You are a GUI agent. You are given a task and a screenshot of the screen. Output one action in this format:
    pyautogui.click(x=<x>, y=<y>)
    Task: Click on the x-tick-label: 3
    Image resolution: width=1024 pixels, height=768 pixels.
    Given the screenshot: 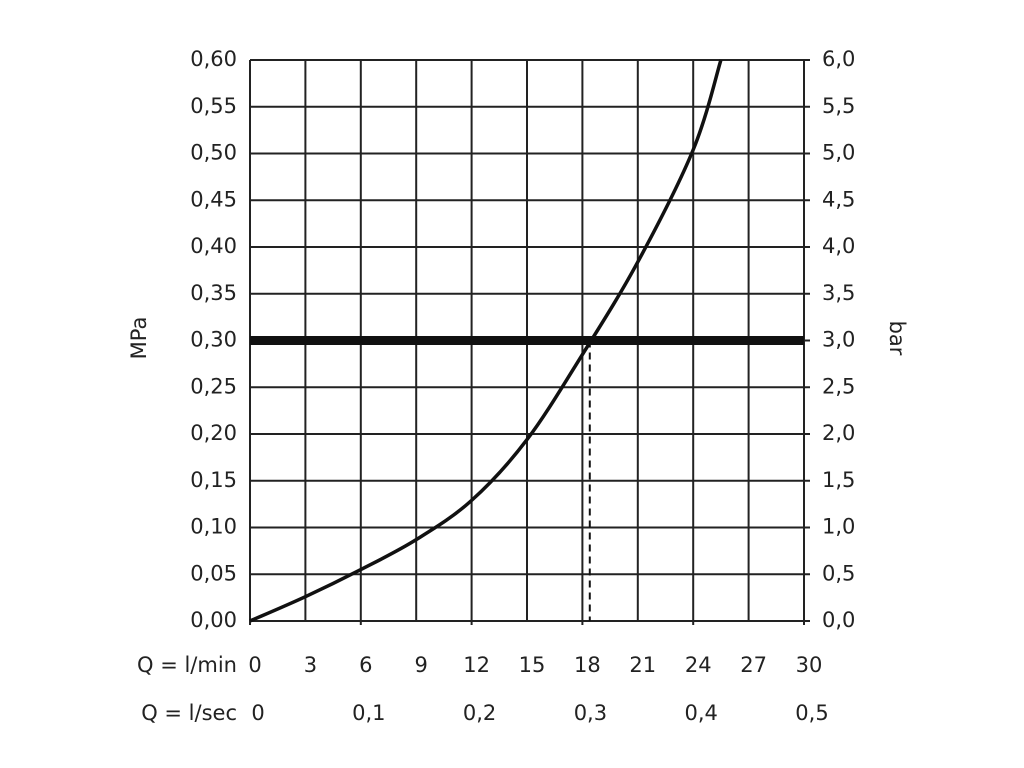 What is the action you would take?
    pyautogui.click(x=310, y=665)
    